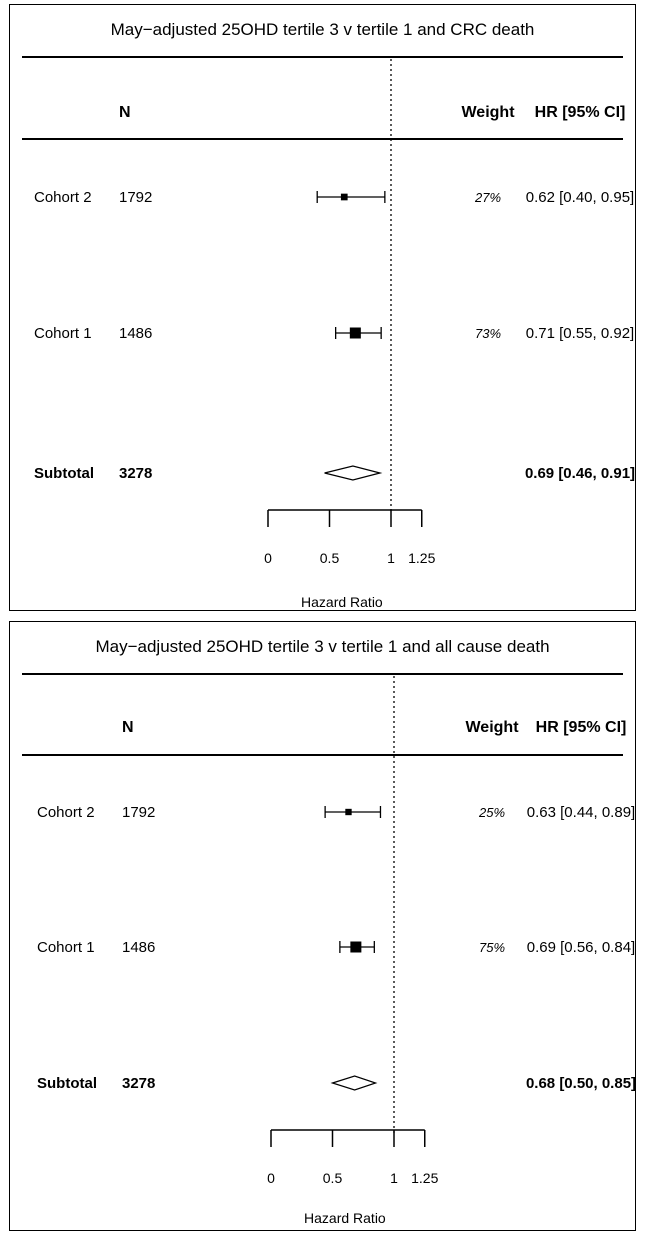 The width and height of the screenshot is (649, 1234). What do you see at coordinates (488, 333) in the screenshot?
I see `row-weight: 73%` at bounding box center [488, 333].